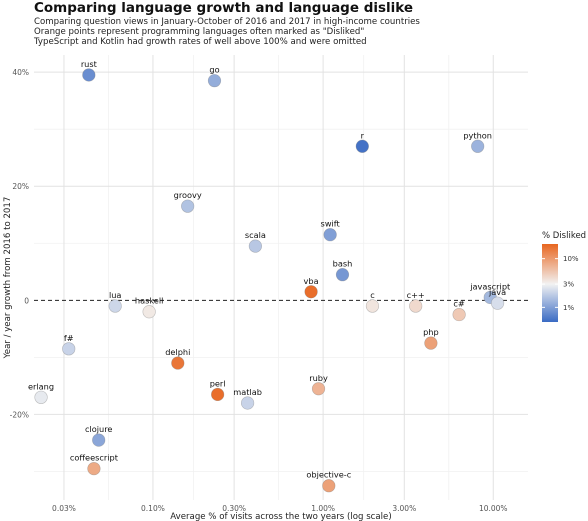 This screenshot has width=588, height=521. What do you see at coordinates (98, 429) in the screenshot?
I see `data-label-clojure: clojure` at bounding box center [98, 429].